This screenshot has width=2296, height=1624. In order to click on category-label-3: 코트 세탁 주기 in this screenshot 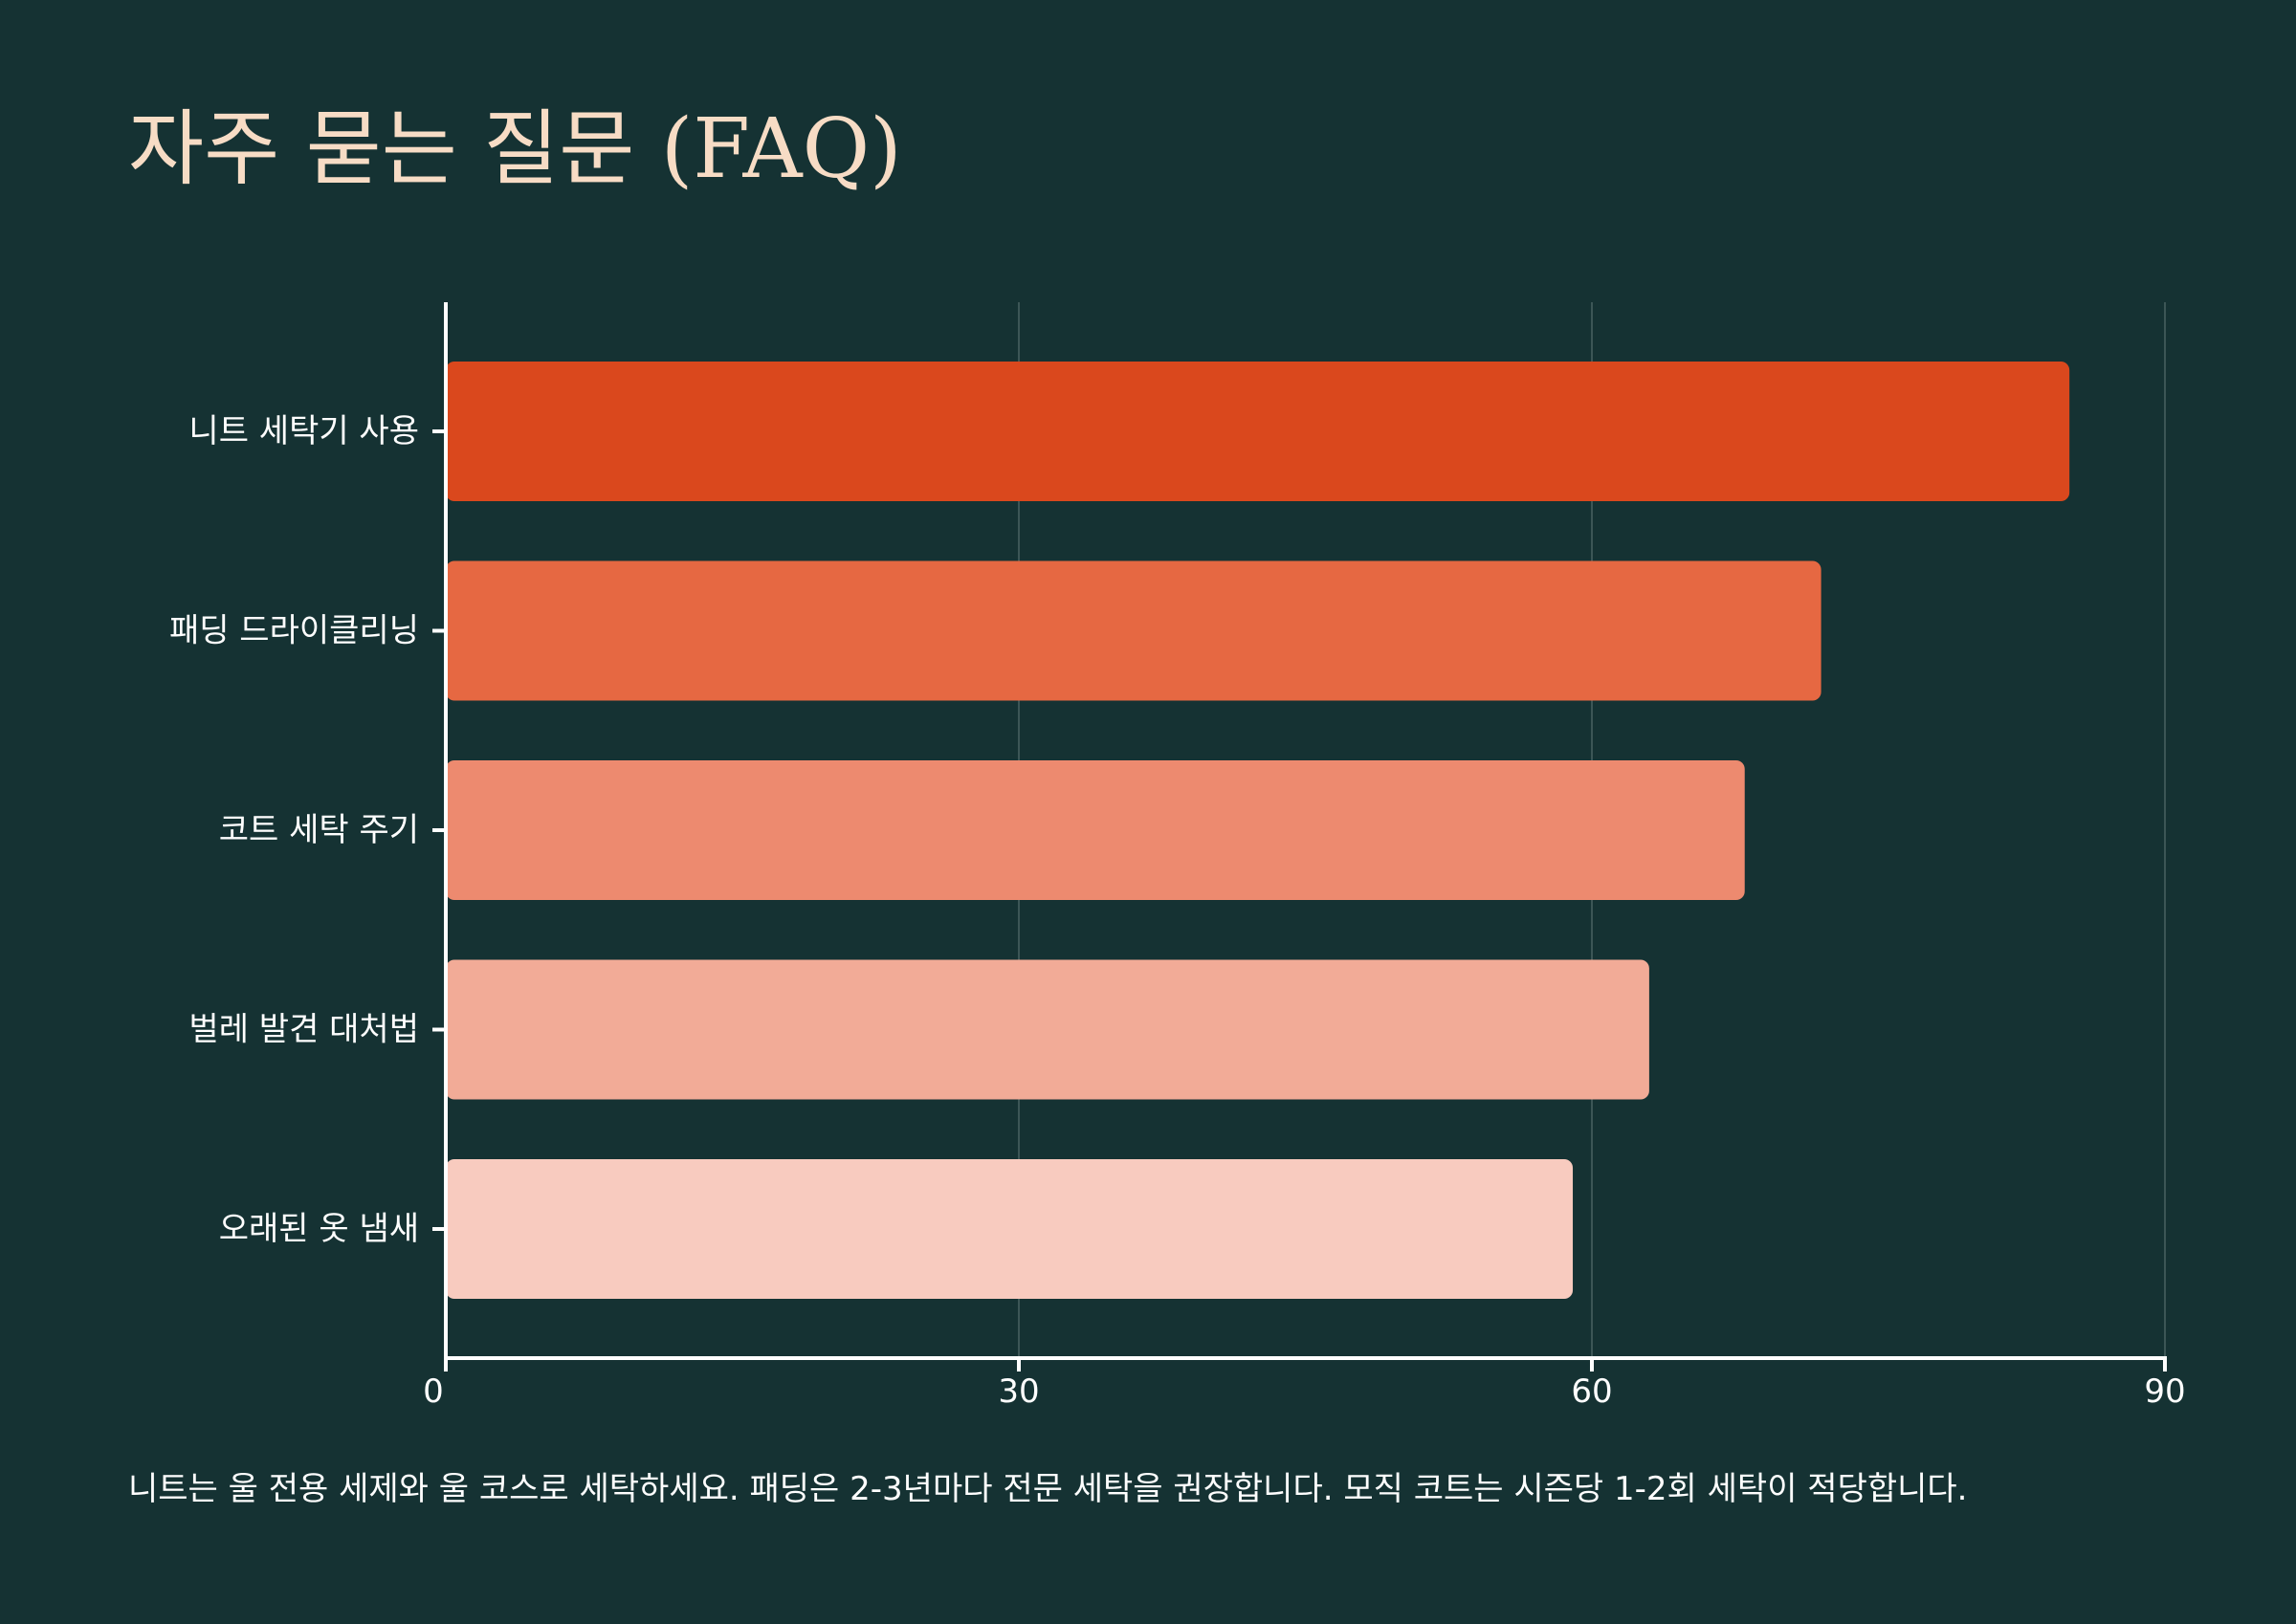, I will do `click(319, 830)`.